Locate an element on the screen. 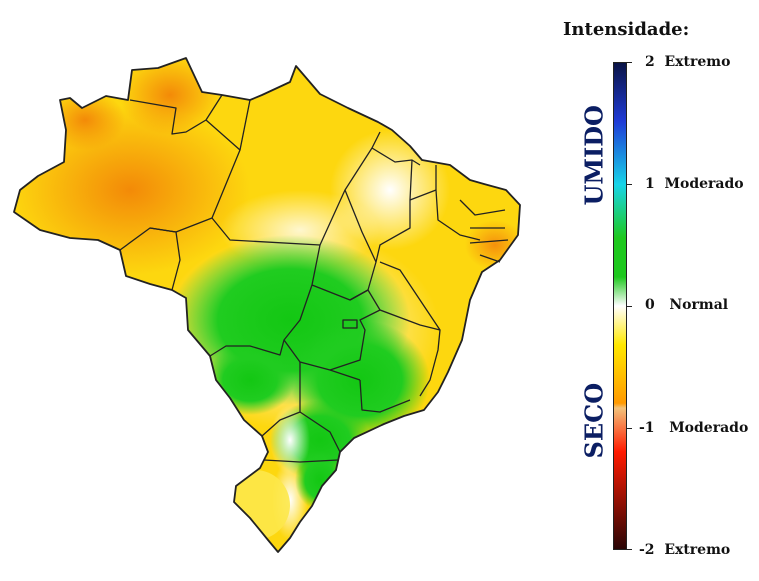 Image resolution: width=759 pixels, height=581 pixels. tick-label-minus-2: -2 Extremo is located at coordinates (685, 550).